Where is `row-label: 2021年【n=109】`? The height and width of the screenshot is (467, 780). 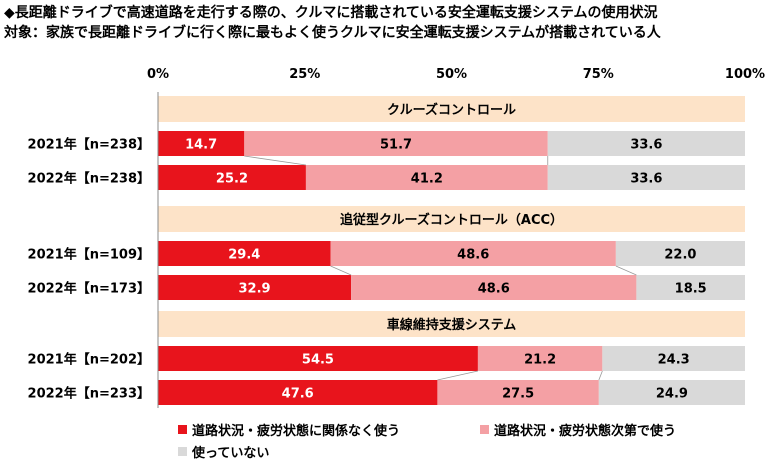
row-label: 2021年【n=109】 is located at coordinates (89, 255).